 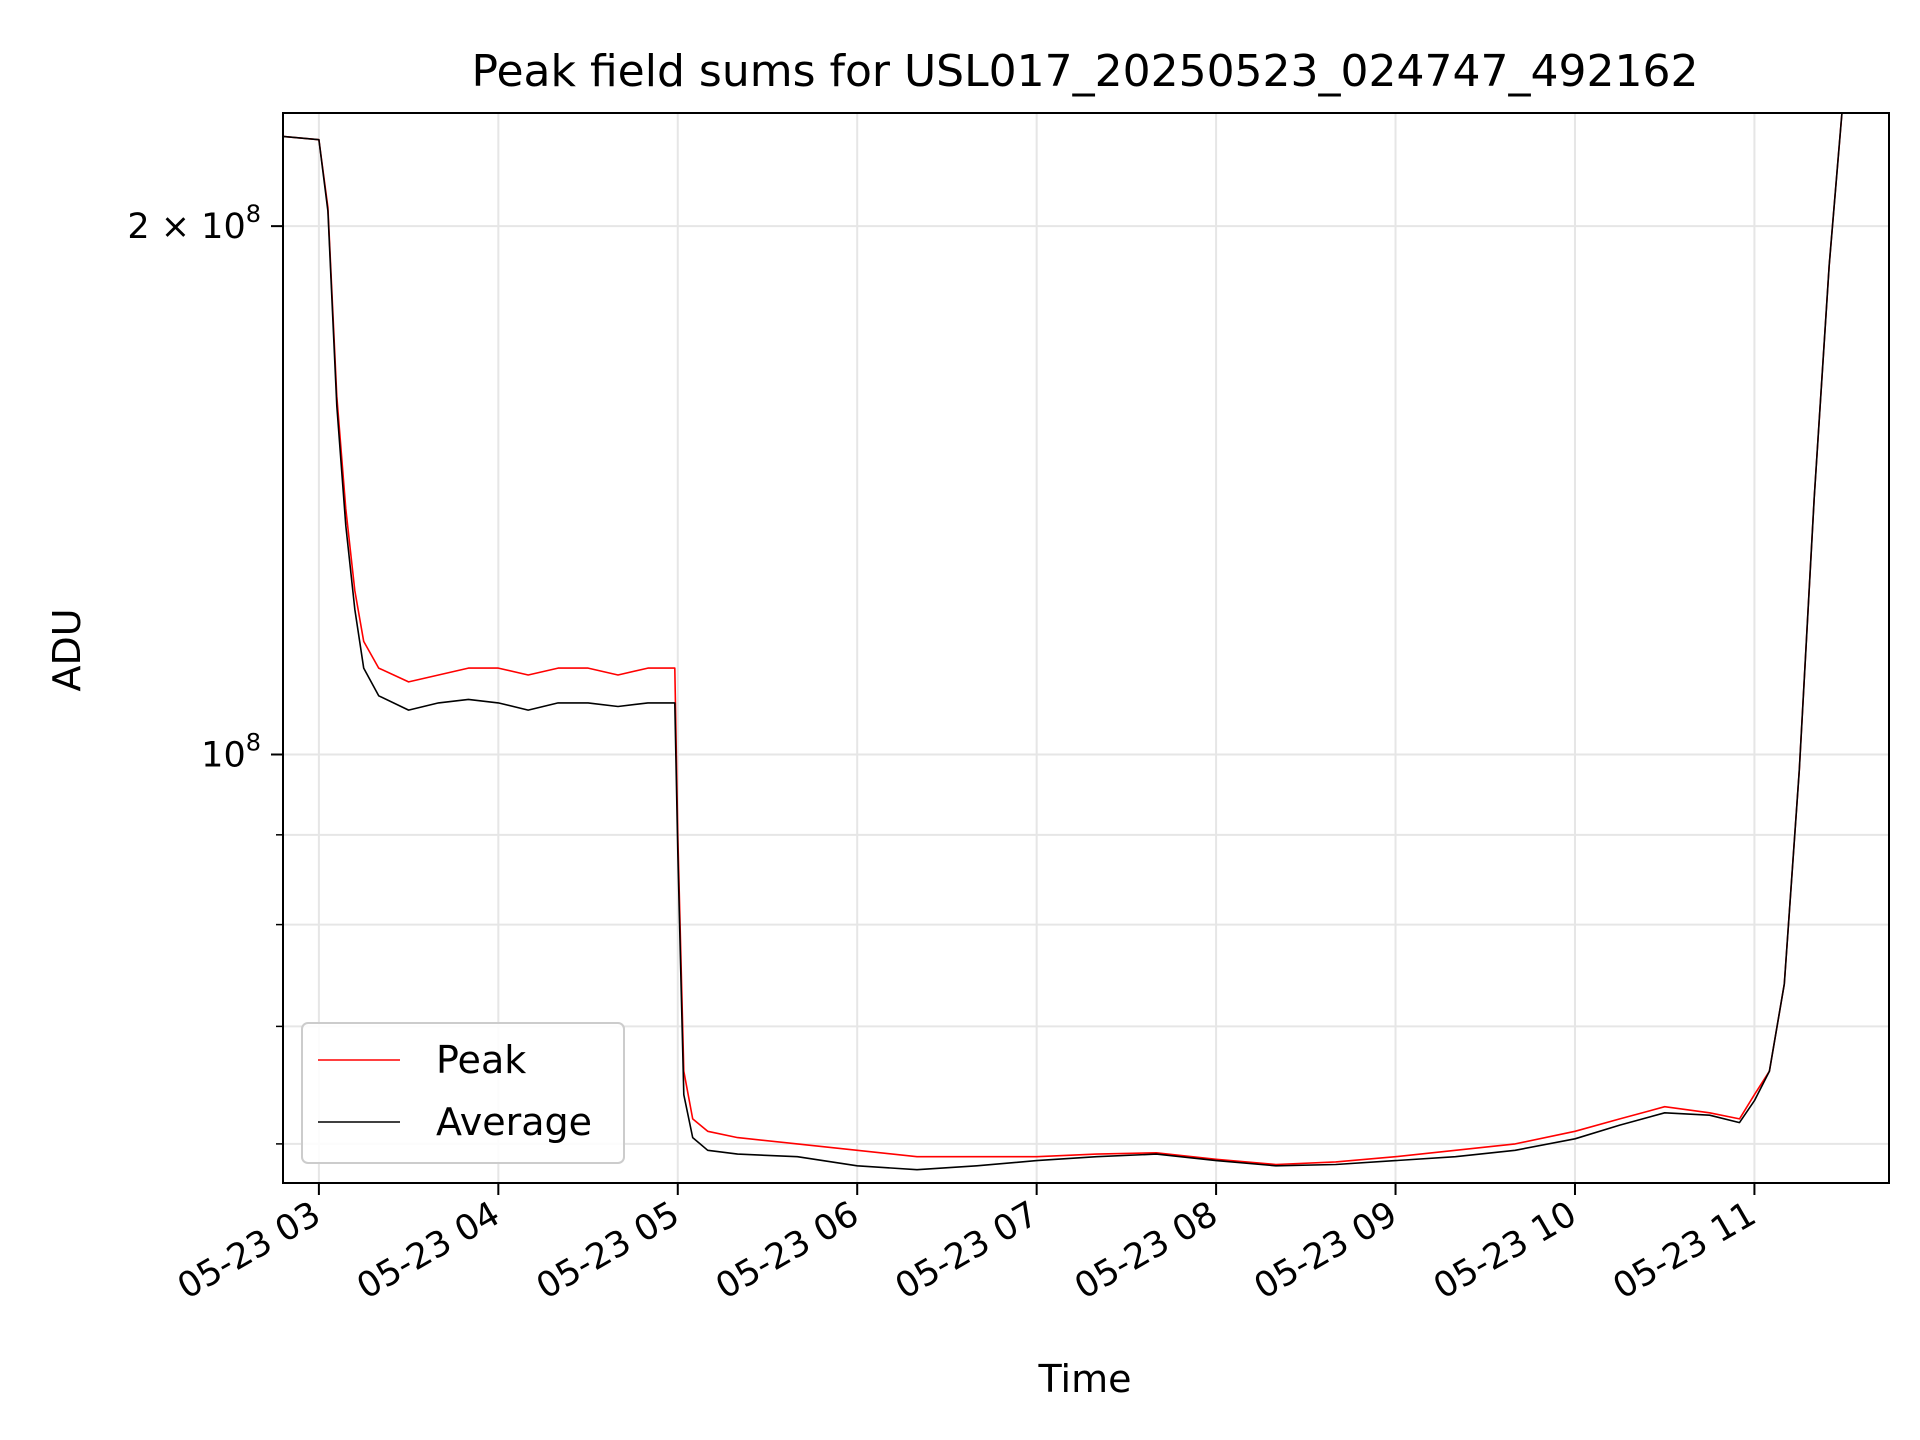 I want to click on legend-box, so click(x=463, y=1093).